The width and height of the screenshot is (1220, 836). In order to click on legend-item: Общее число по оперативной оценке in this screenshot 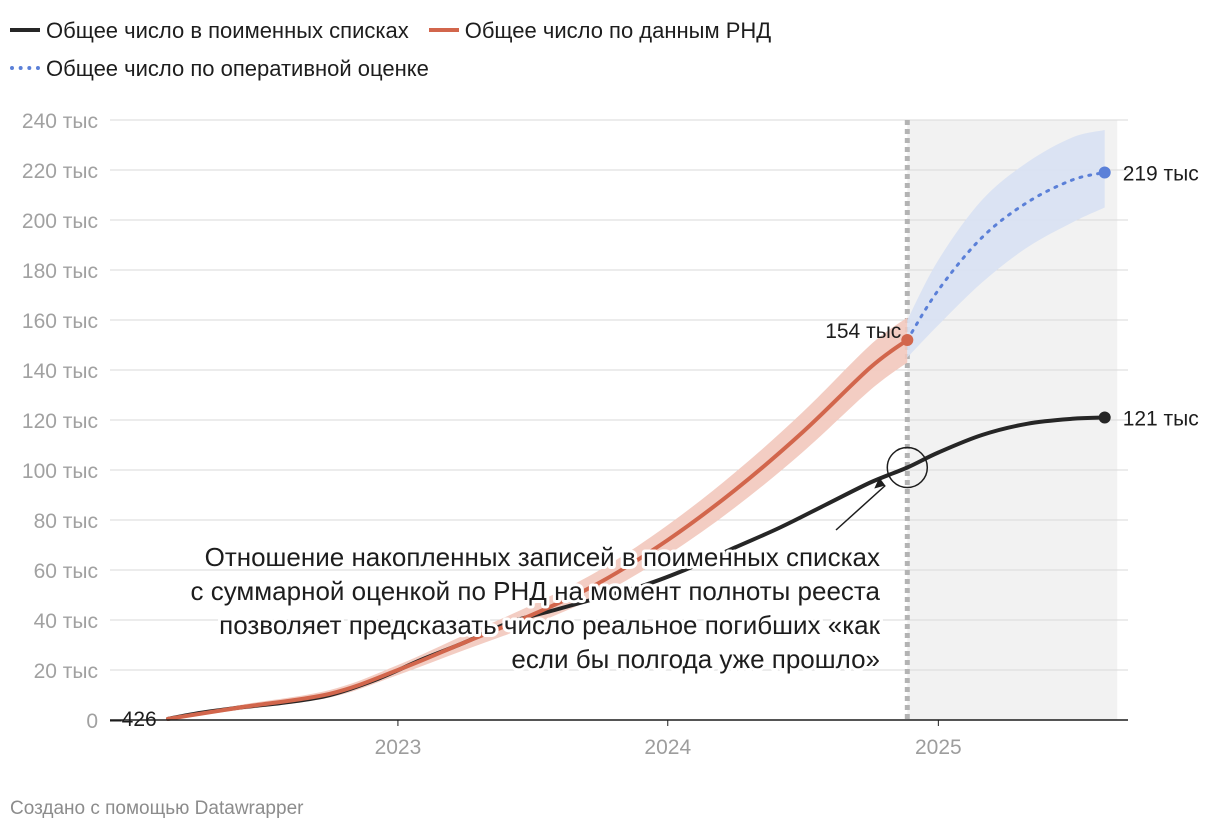, I will do `click(219, 69)`.